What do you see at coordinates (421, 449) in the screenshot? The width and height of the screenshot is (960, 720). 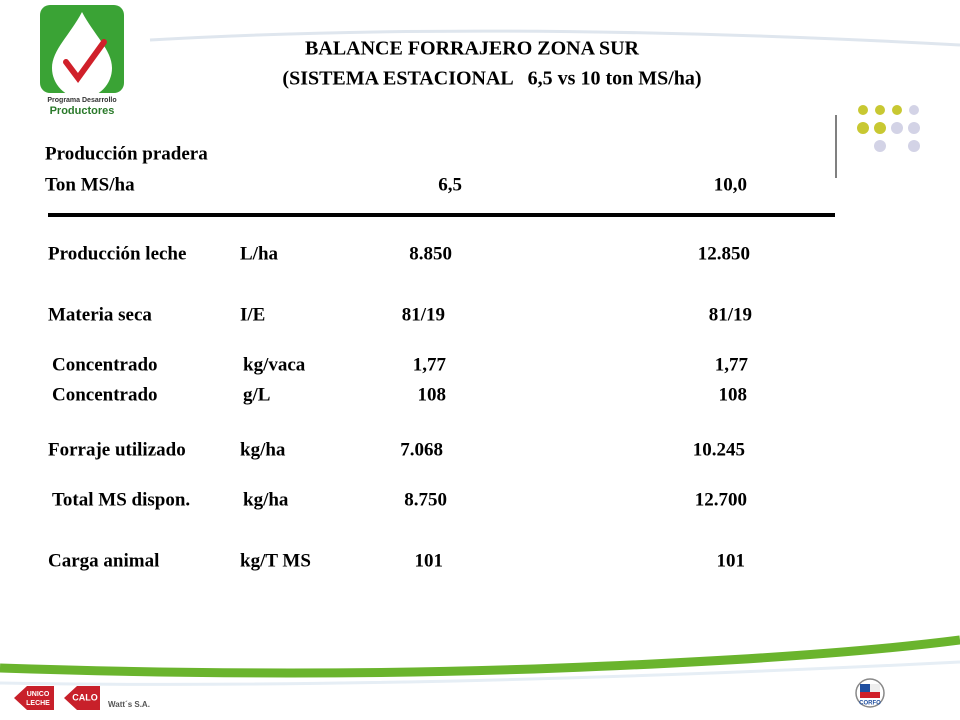 I see `cell-value: 7.068` at bounding box center [421, 449].